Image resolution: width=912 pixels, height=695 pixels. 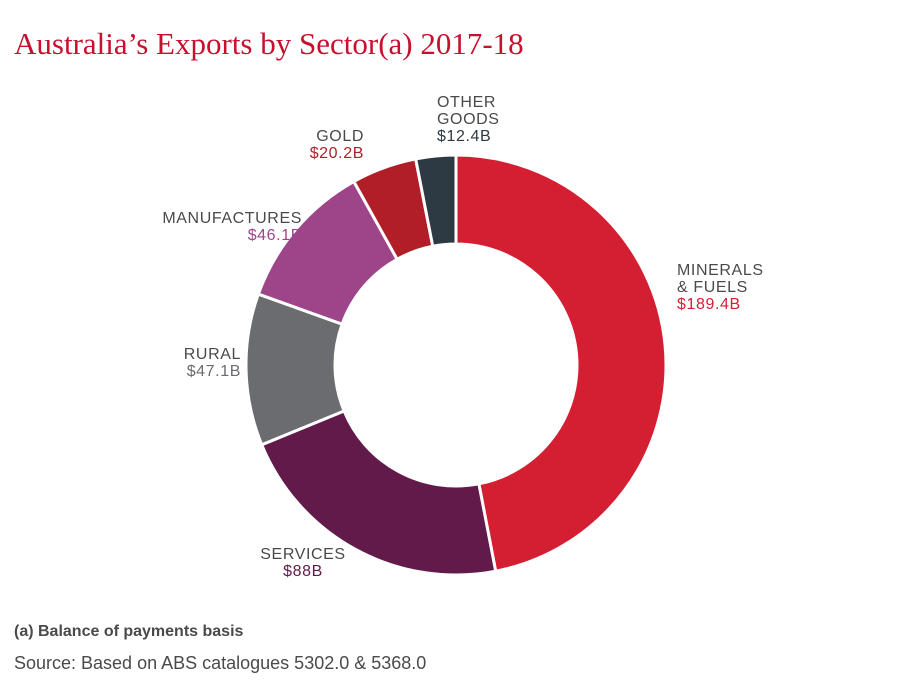 What do you see at coordinates (212, 354) in the screenshot?
I see `label-name: RURAL` at bounding box center [212, 354].